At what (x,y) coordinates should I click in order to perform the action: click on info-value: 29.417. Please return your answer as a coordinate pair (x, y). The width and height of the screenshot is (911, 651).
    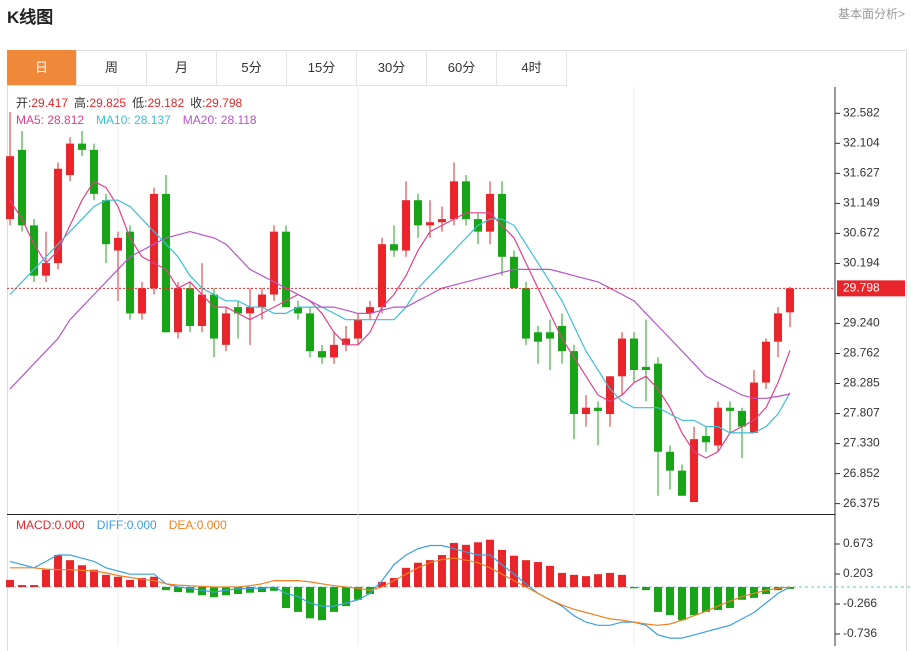
    Looking at the image, I should click on (50, 103).